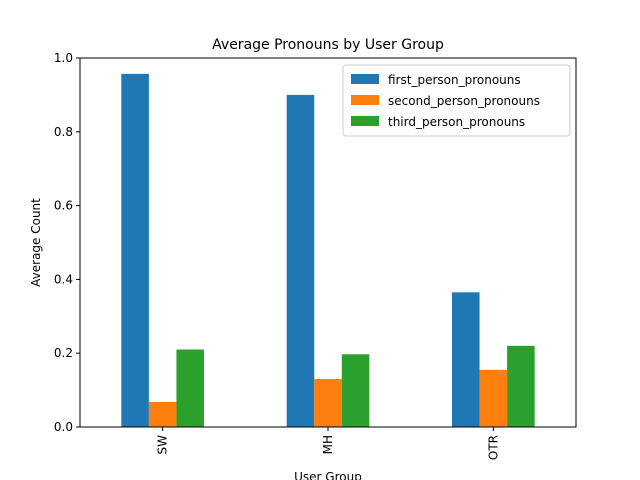  What do you see at coordinates (328, 45) in the screenshot?
I see `chart-title: Average Pronouns by User Group` at bounding box center [328, 45].